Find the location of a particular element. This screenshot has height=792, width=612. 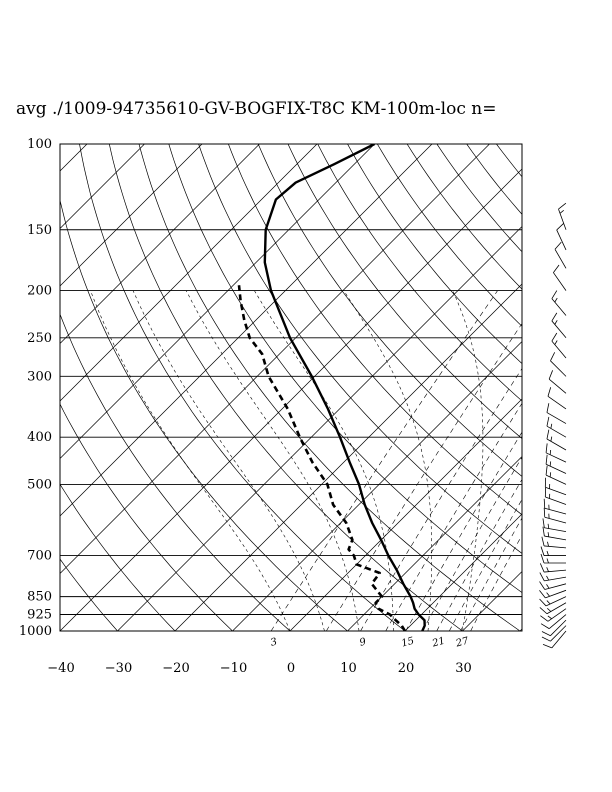

mixing-ratio-label: 21 is located at coordinates (438, 643).